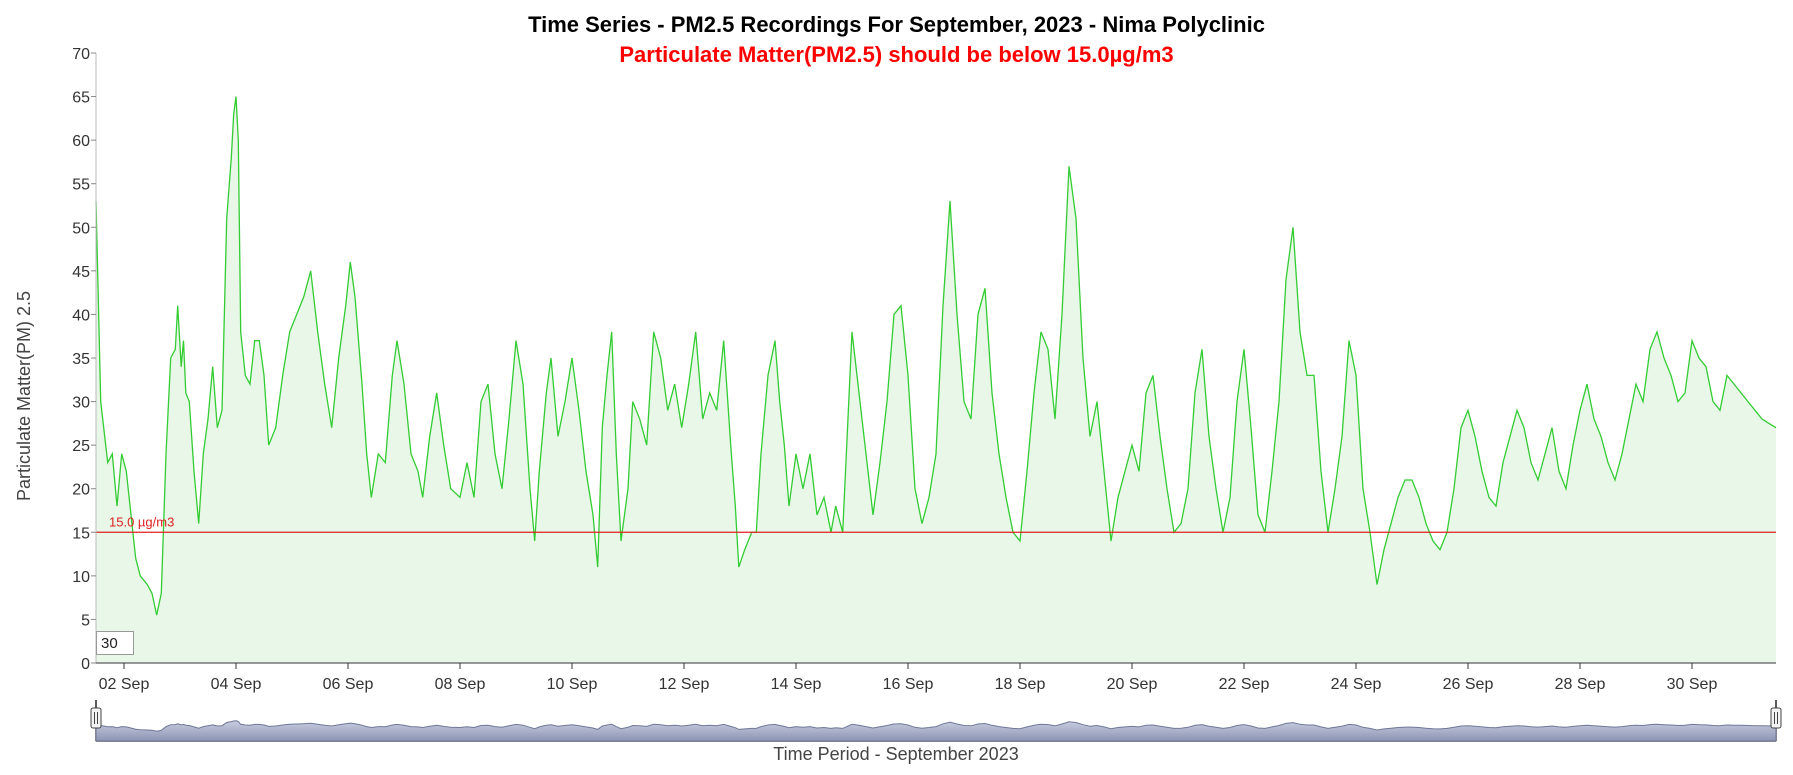 This screenshot has height=775, width=1793. Describe the element at coordinates (936, 721) in the screenshot. I see `range-navigator` at that location.